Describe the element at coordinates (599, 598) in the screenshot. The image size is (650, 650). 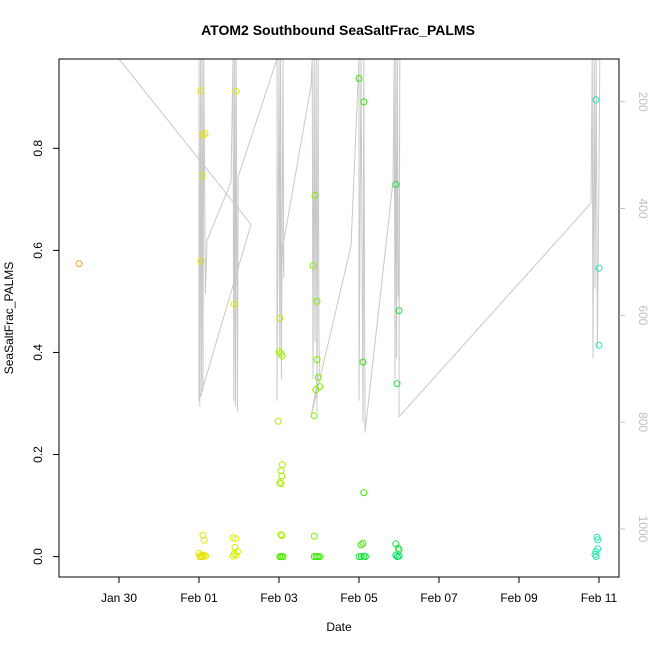
I see `x-tick-label: Feb 11` at that location.